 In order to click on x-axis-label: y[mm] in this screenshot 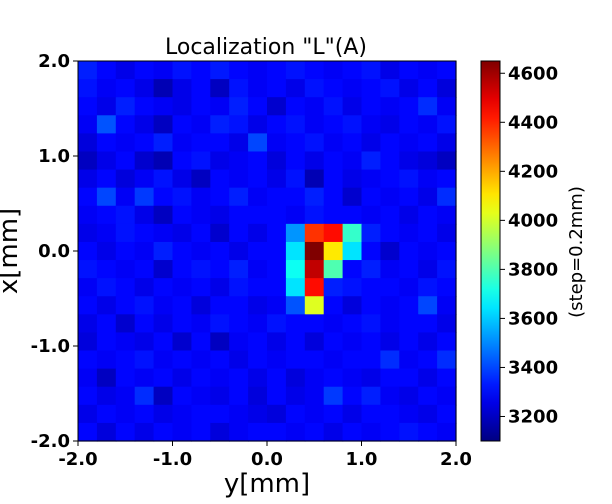, I will do `click(267, 484)`.